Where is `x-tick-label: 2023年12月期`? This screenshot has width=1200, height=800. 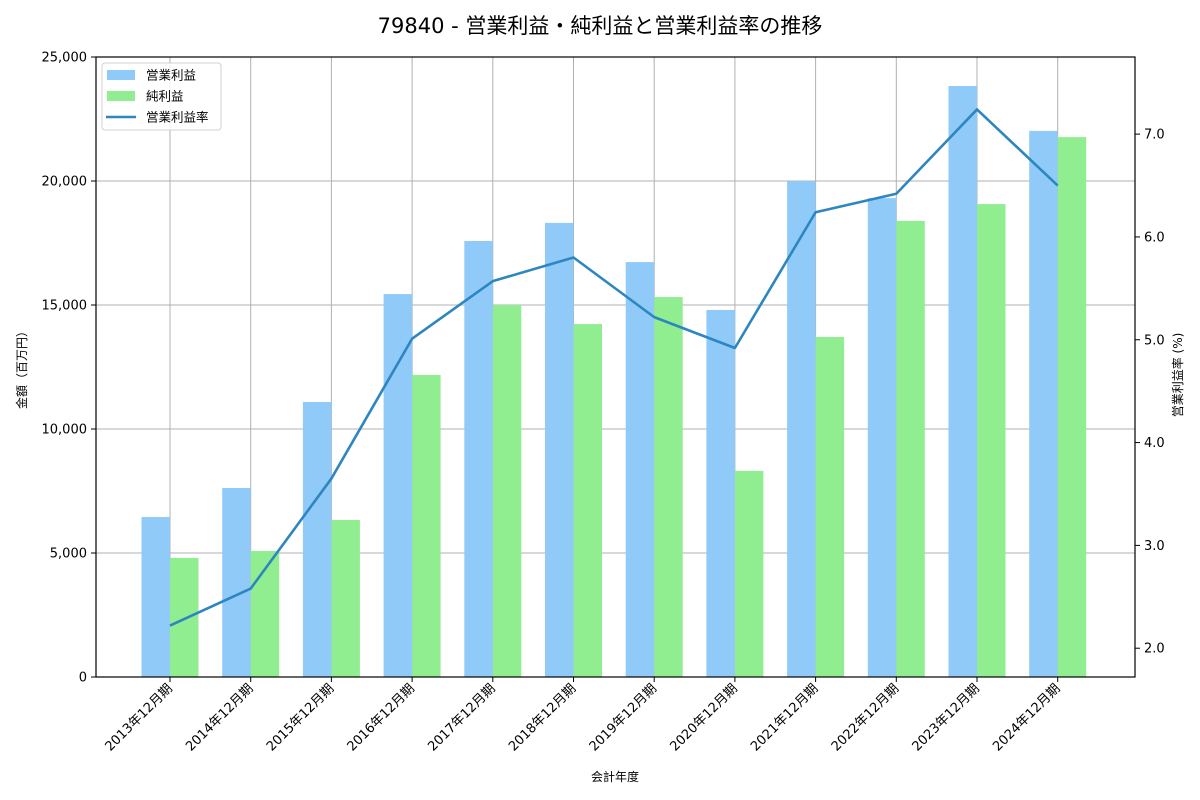
x-tick-label: 2023年12月期 is located at coordinates (946, 717).